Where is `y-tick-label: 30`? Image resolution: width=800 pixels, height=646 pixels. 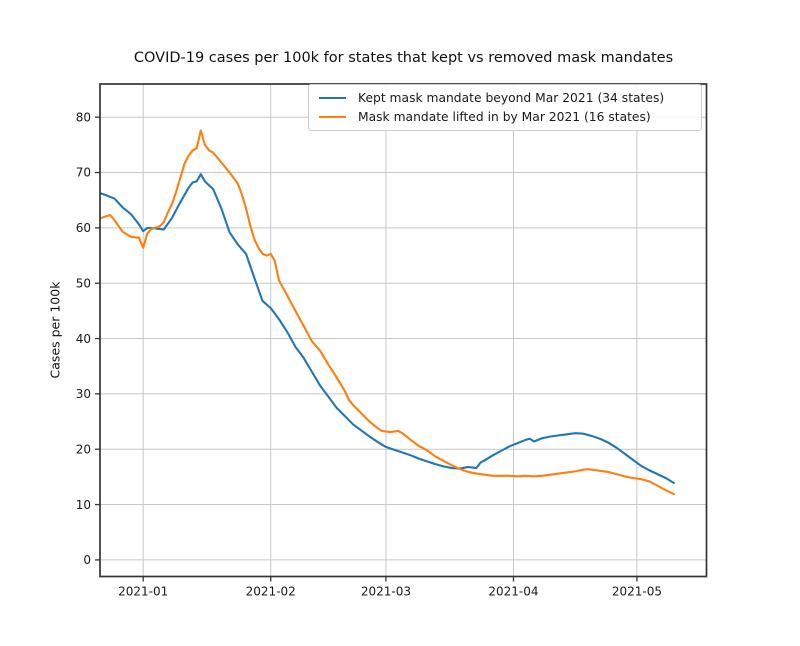
y-tick-label: 30 is located at coordinates (83, 394).